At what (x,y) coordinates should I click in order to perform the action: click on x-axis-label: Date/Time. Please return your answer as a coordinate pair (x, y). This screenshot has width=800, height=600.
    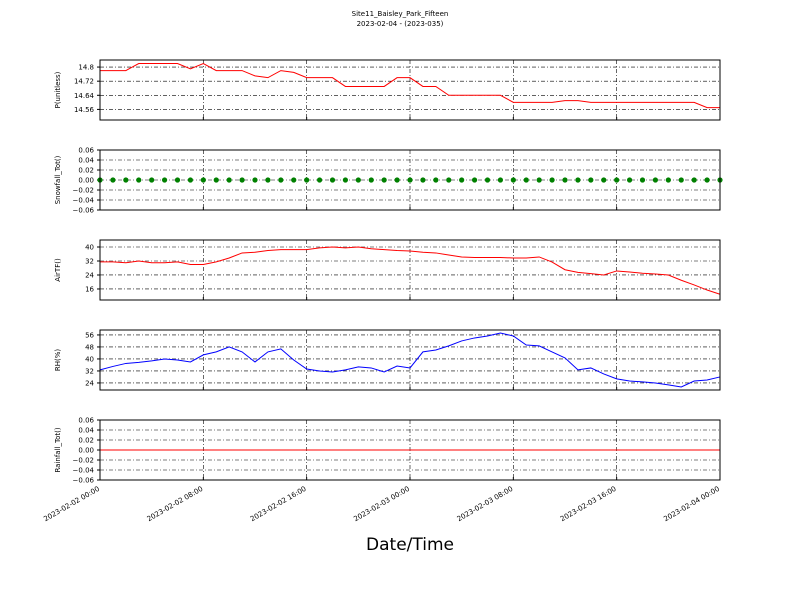
    Looking at the image, I should click on (410, 545).